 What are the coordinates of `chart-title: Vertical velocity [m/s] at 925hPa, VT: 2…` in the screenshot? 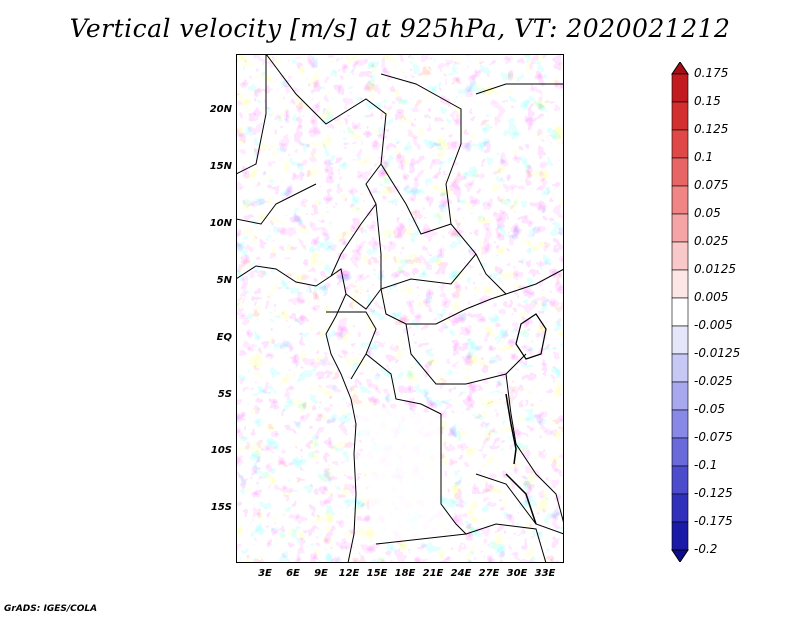 It's located at (400, 28).